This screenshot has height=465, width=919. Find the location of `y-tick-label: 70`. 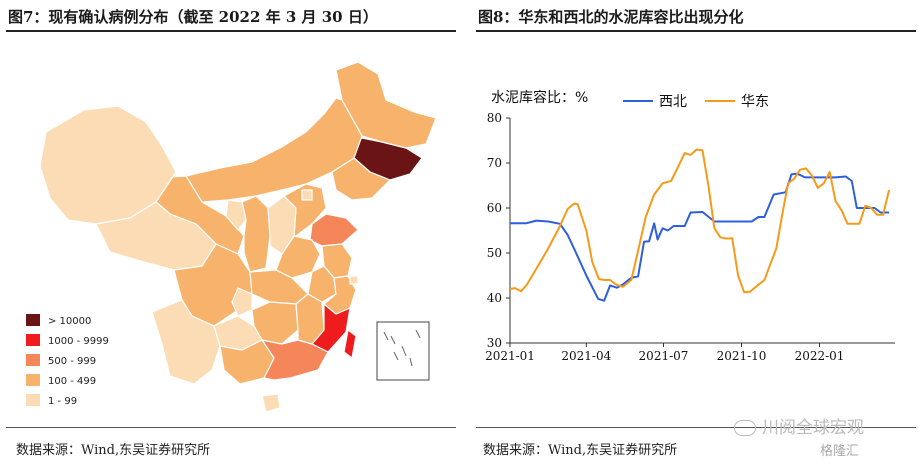

y-tick-label: 70 is located at coordinates (494, 163).